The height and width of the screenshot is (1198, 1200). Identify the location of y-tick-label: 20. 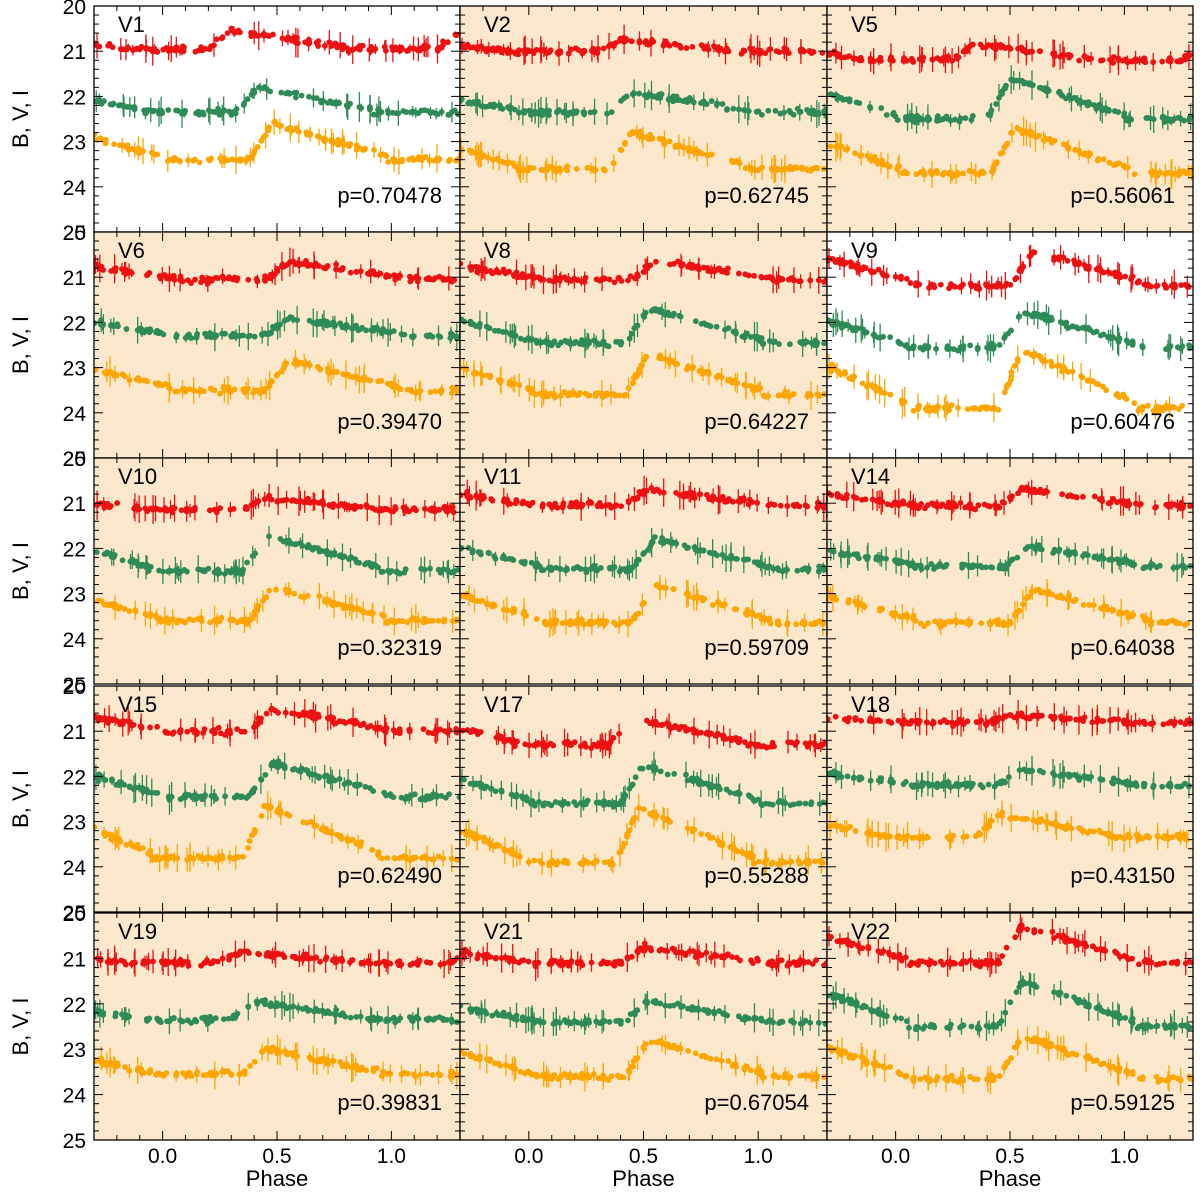
(74, 9).